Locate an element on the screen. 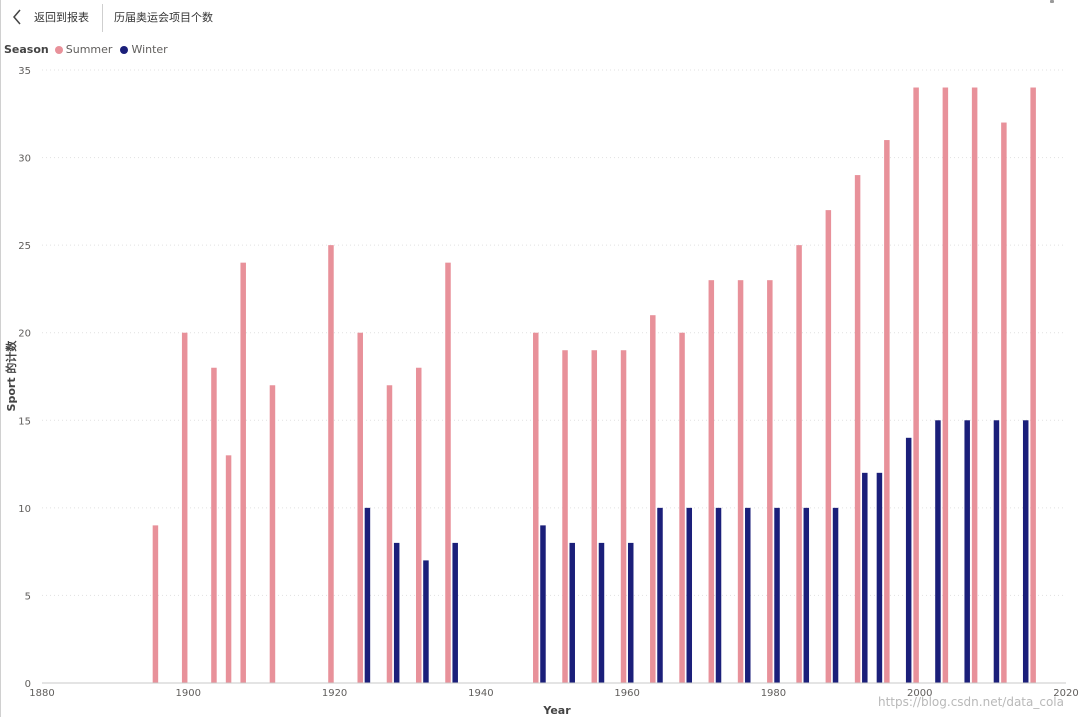 This screenshot has width=1080, height=717. page-title: 历届奥运会项目个数 is located at coordinates (163, 17).